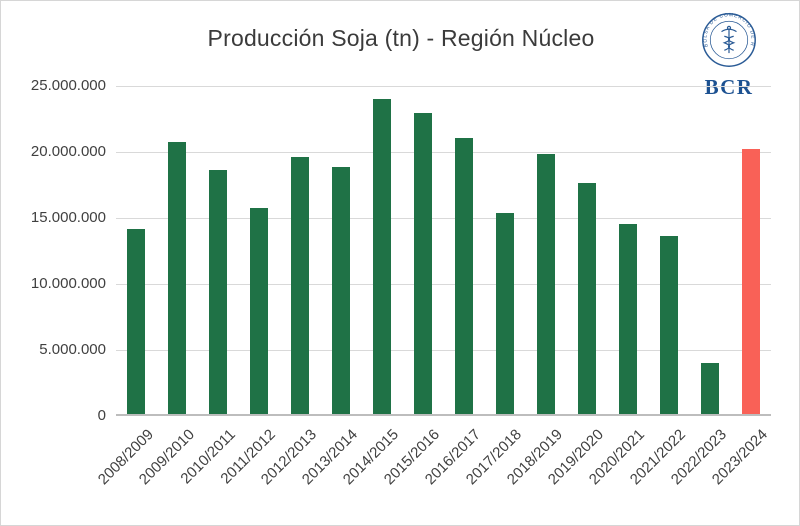  What do you see at coordinates (423, 263) in the screenshot?
I see `bar-2015/2016` at bounding box center [423, 263].